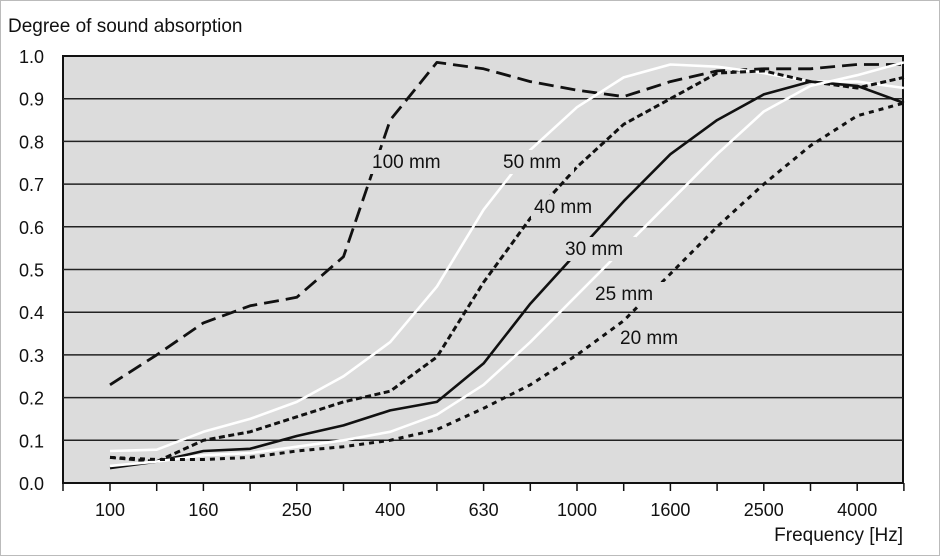  What do you see at coordinates (484, 510) in the screenshot?
I see `x-tick-label: 630` at bounding box center [484, 510].